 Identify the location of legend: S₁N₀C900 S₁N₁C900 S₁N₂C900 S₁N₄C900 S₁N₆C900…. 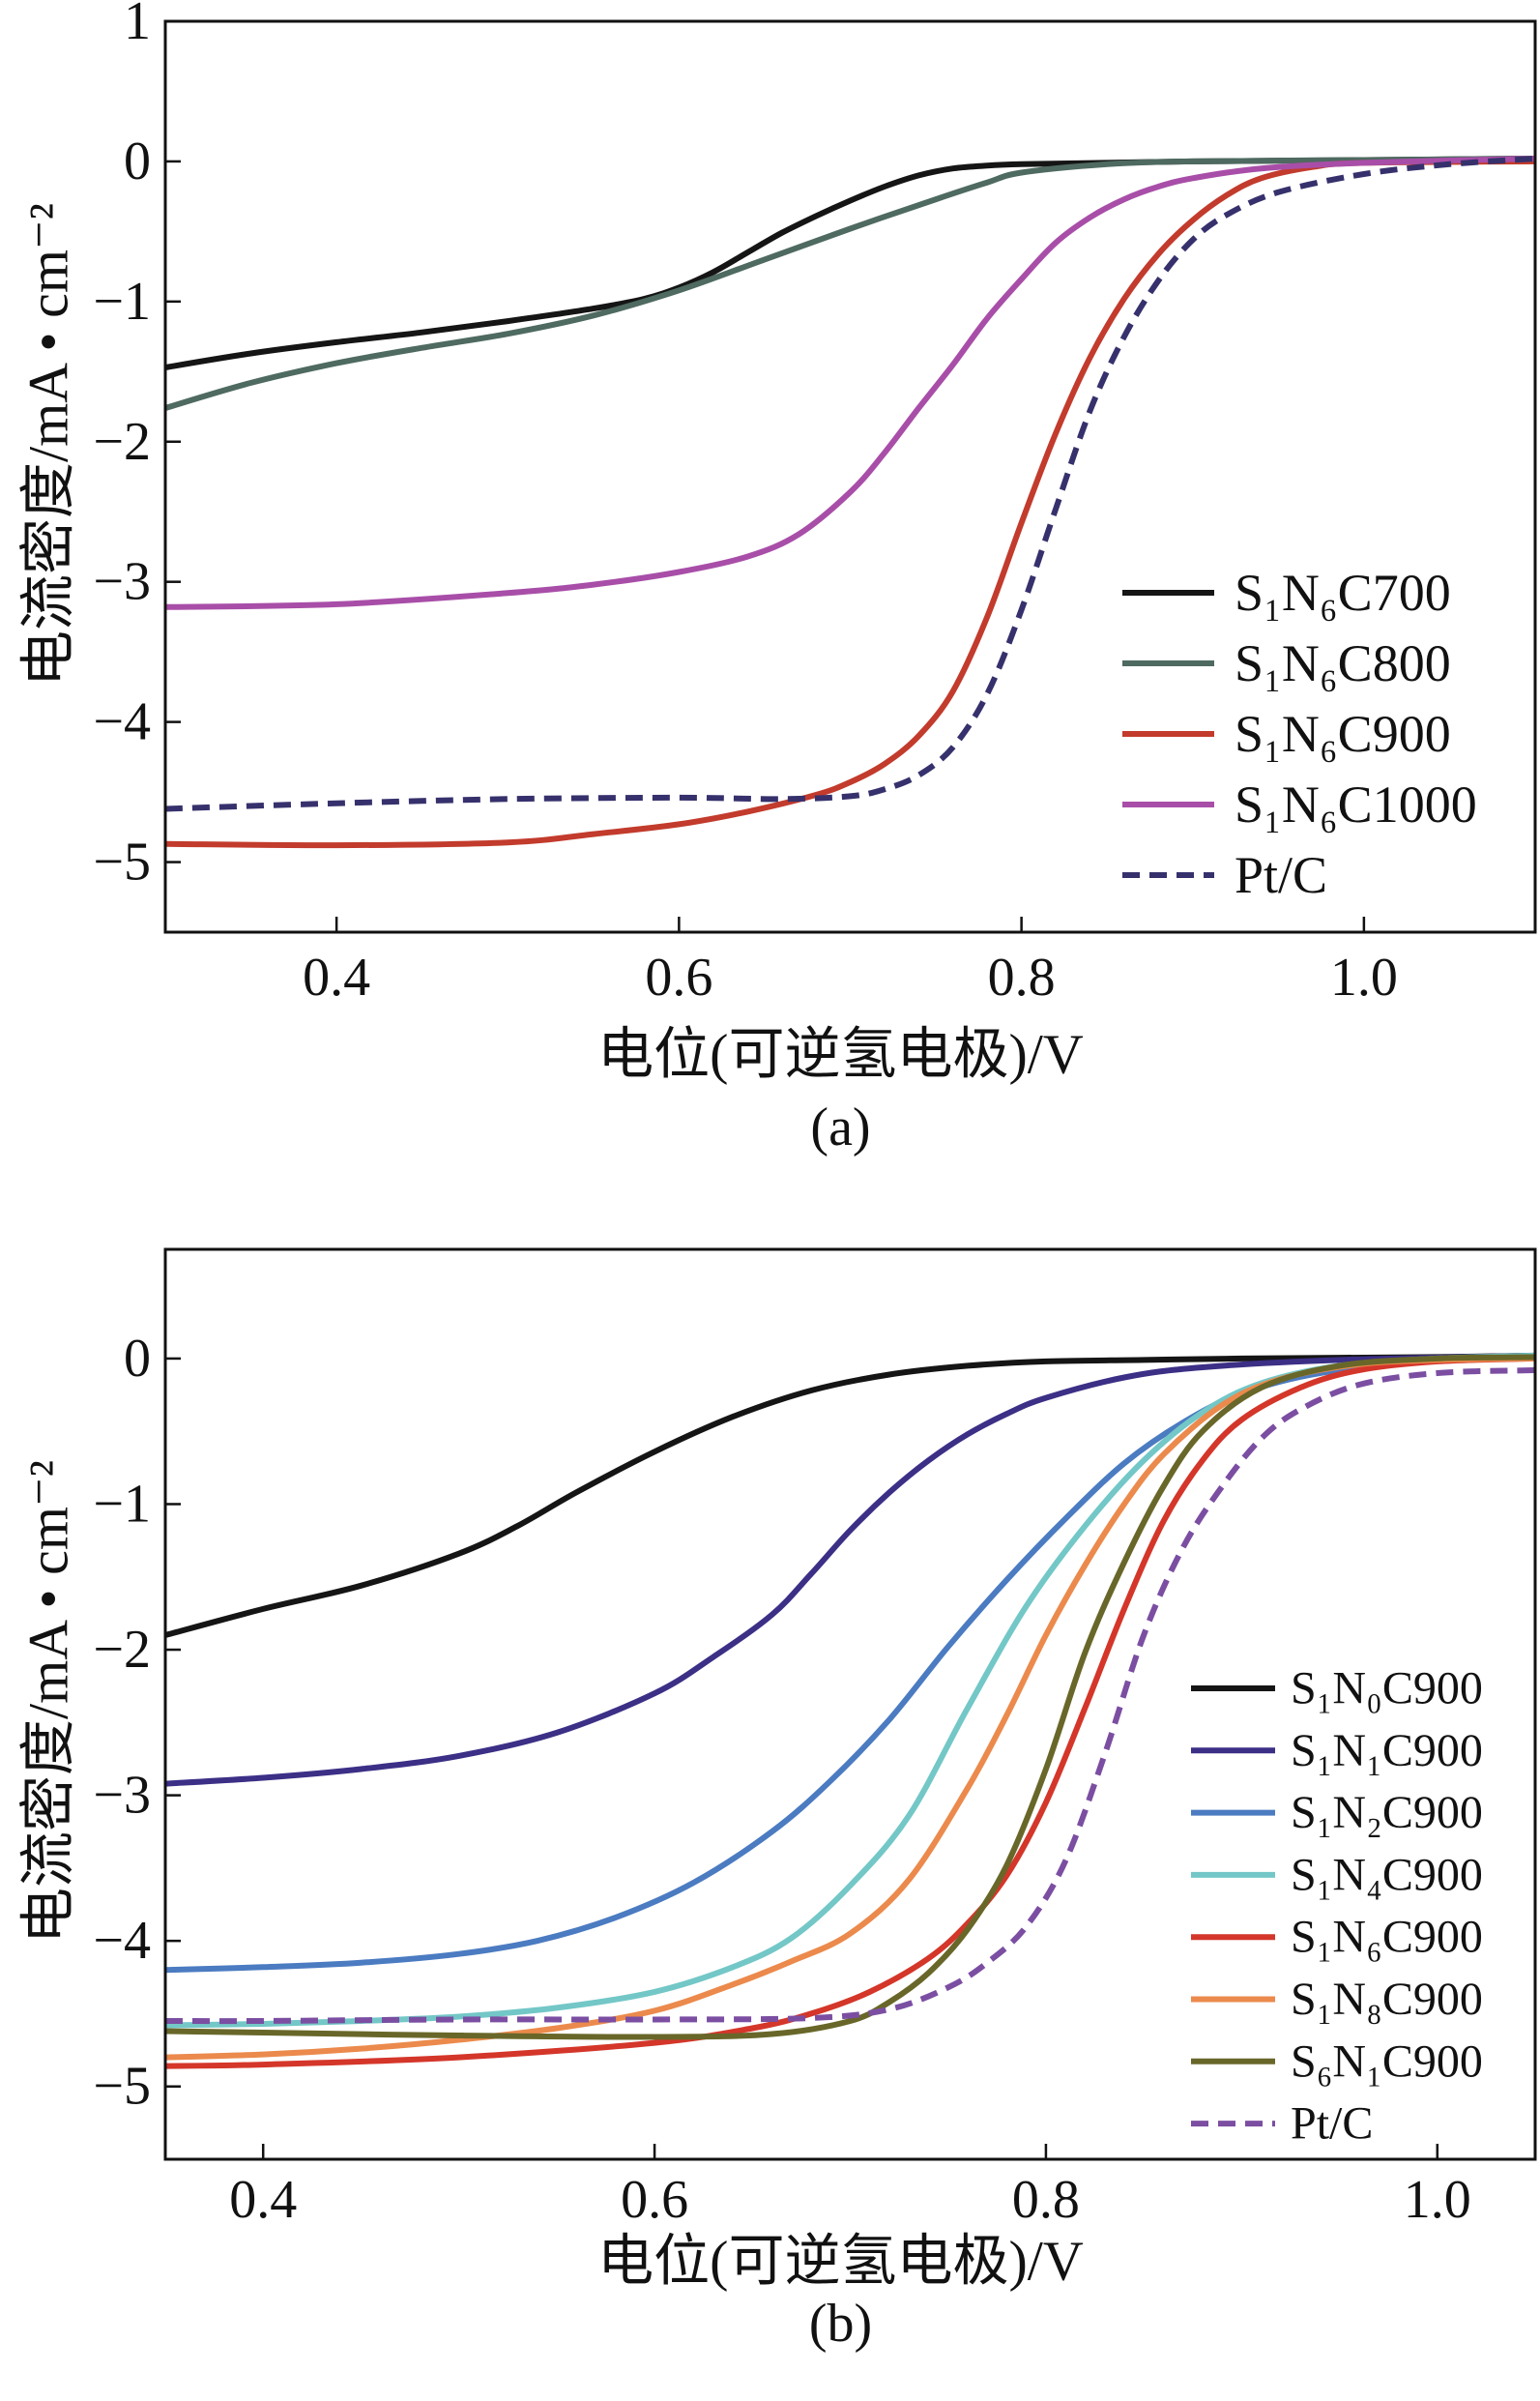
(1337, 1906).